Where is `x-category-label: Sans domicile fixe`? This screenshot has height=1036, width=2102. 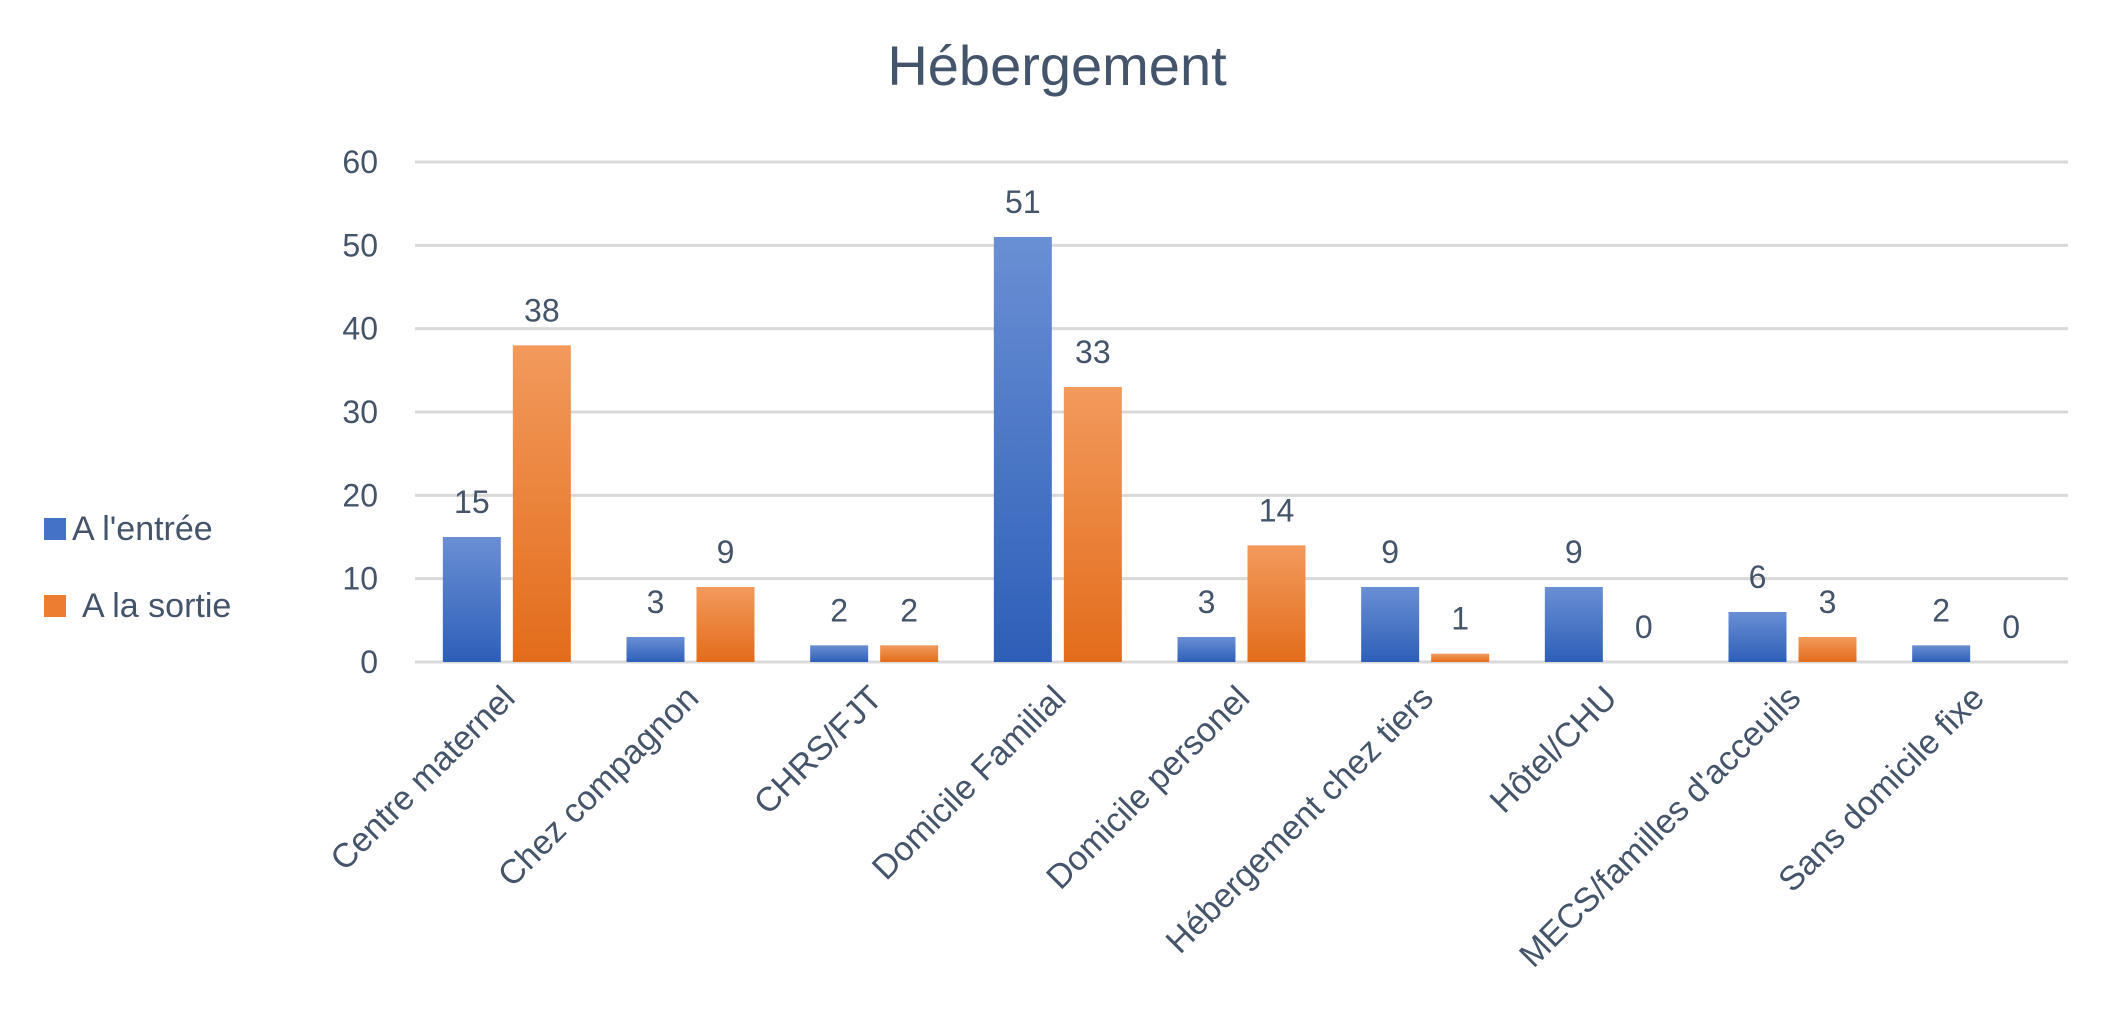
x-category-label: Sans domicile fixe is located at coordinates (1881, 789).